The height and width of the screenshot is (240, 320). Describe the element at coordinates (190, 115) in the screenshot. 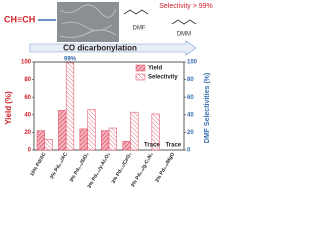

I see `y2-tick-label: 40` at that location.